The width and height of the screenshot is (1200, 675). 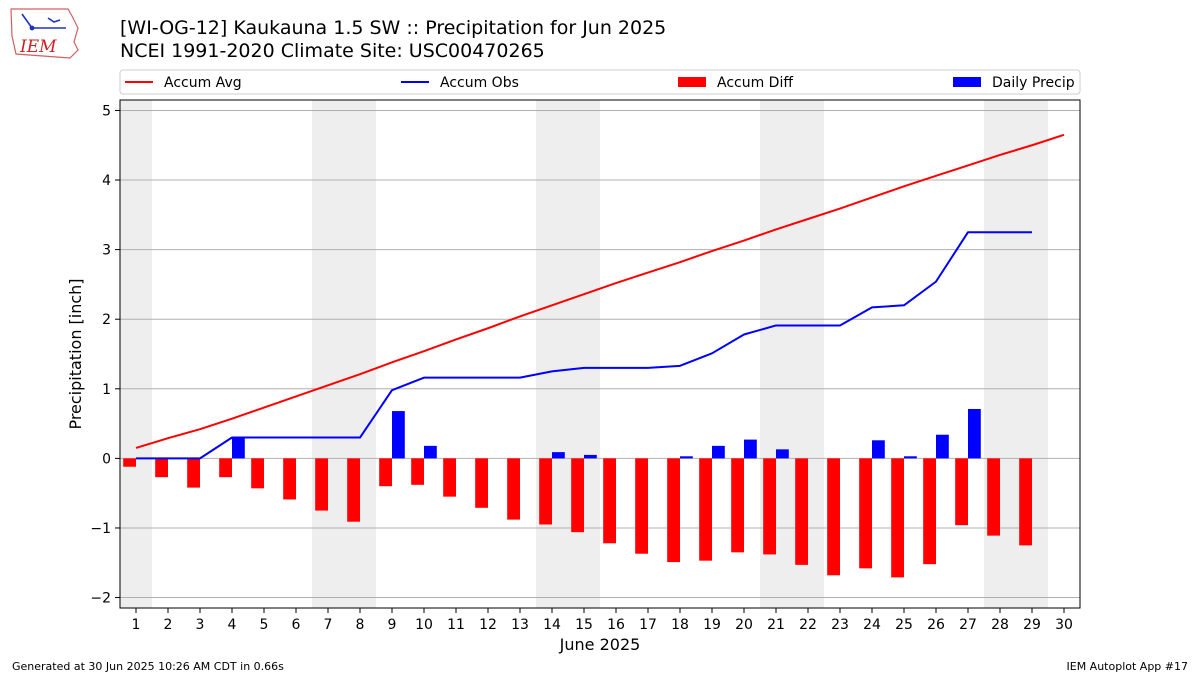 I want to click on x-tick-label: 28, so click(x=1000, y=625).